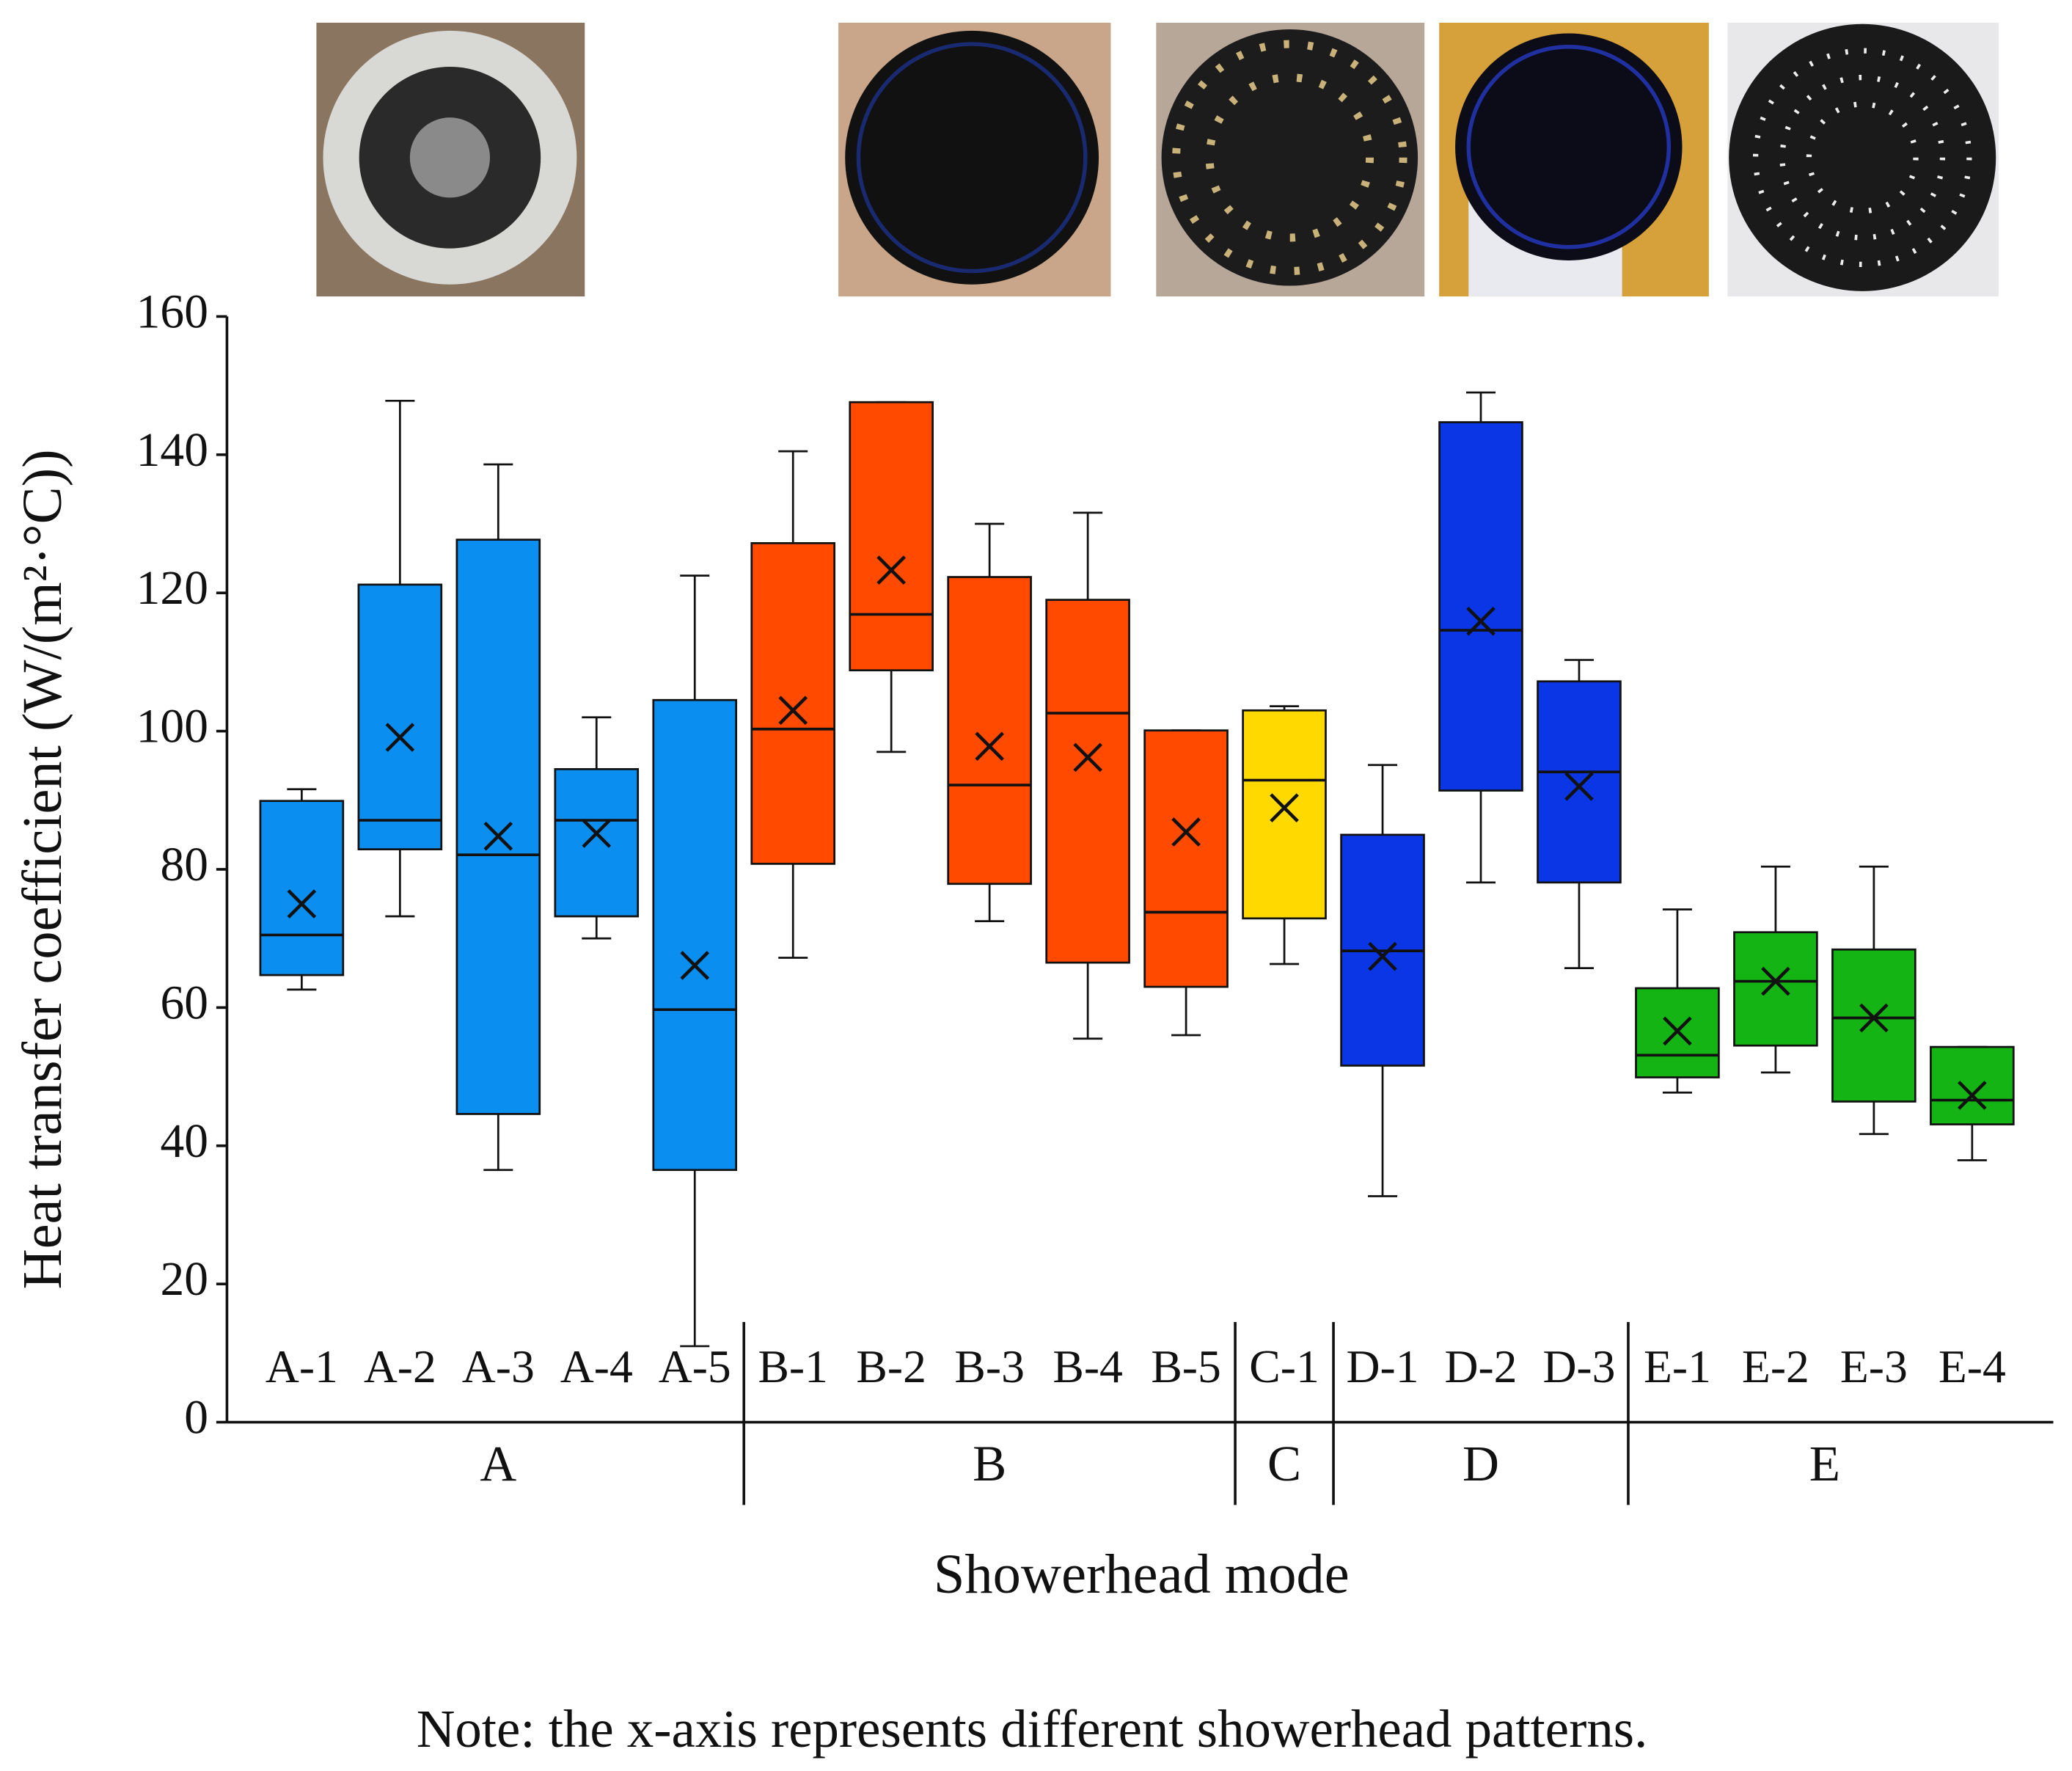  I want to click on x-tick-label: E-2, so click(1775, 1366).